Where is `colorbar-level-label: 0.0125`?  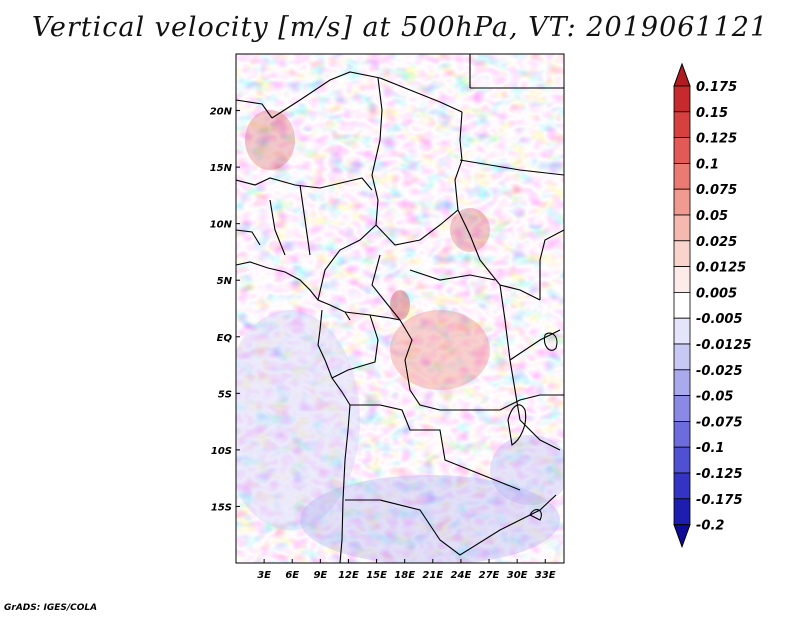 colorbar-level-label: 0.0125 is located at coordinates (721, 268).